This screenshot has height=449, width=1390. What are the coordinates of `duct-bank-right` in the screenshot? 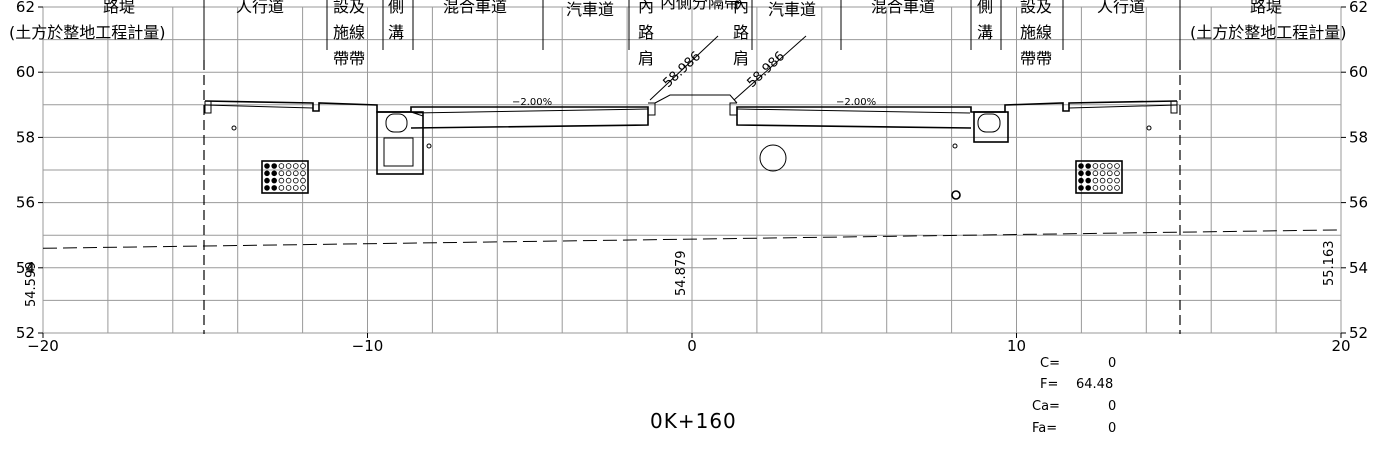 It's located at (1099, 177).